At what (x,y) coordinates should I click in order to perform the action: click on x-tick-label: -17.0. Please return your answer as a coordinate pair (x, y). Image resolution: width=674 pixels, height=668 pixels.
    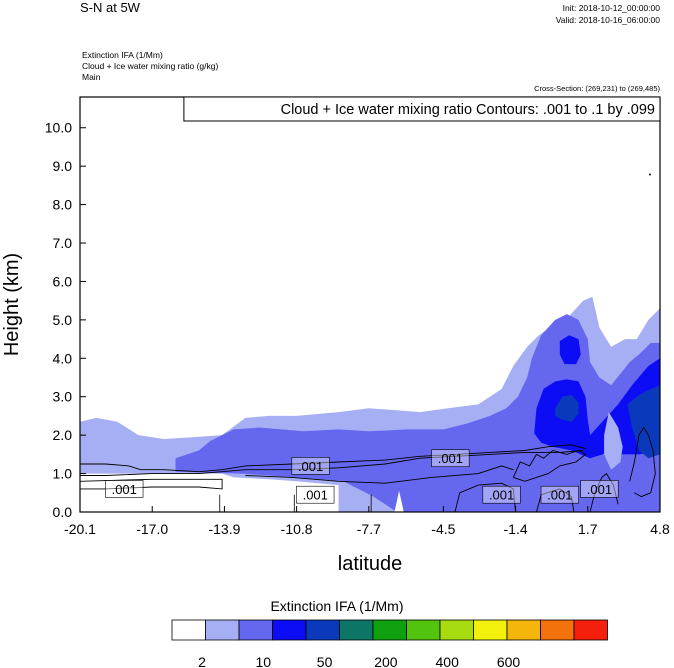
    Looking at the image, I should click on (152, 529).